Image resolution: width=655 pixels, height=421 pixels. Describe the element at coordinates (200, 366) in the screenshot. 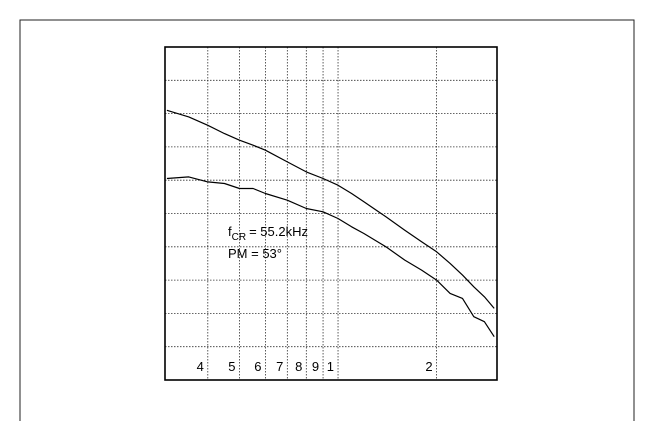

I see `x-tick-label: 4` at that location.